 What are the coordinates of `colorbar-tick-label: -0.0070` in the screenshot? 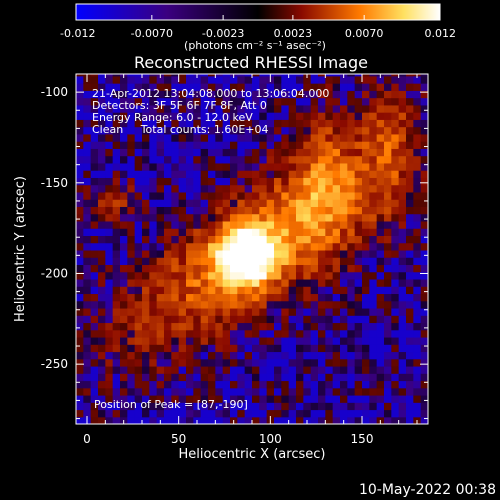 It's located at (152, 33).